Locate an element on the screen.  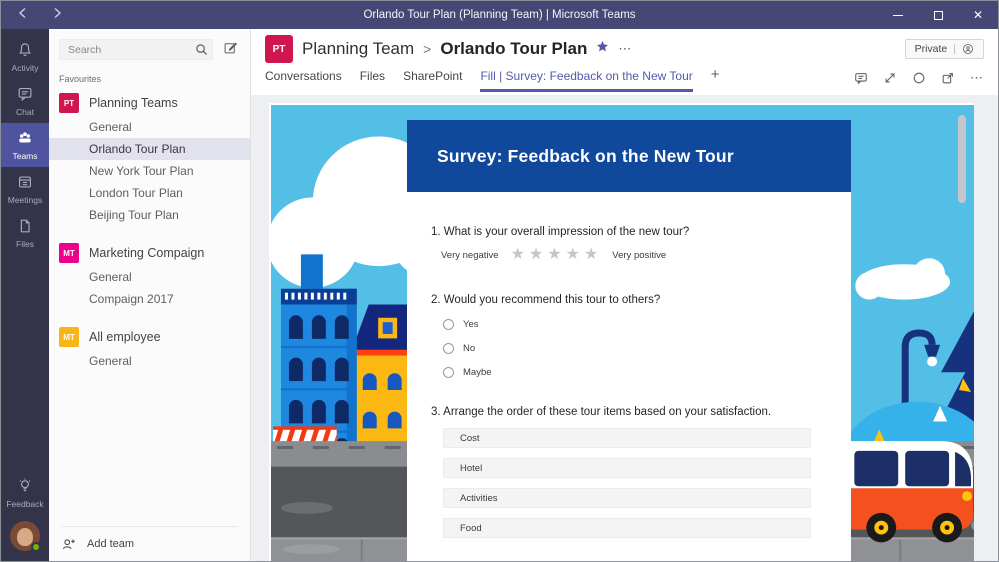
favourites-label: Favourites is located at coordinates (80, 79).